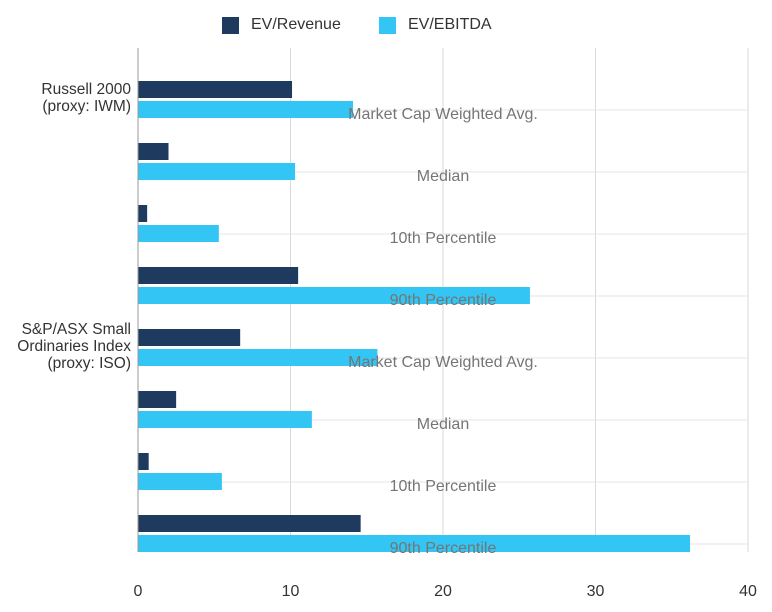 This screenshot has height=612, width=772. Describe the element at coordinates (450, 24) in the screenshot. I see `legend-label-ev-ebitda: EV/EBITDA` at that location.